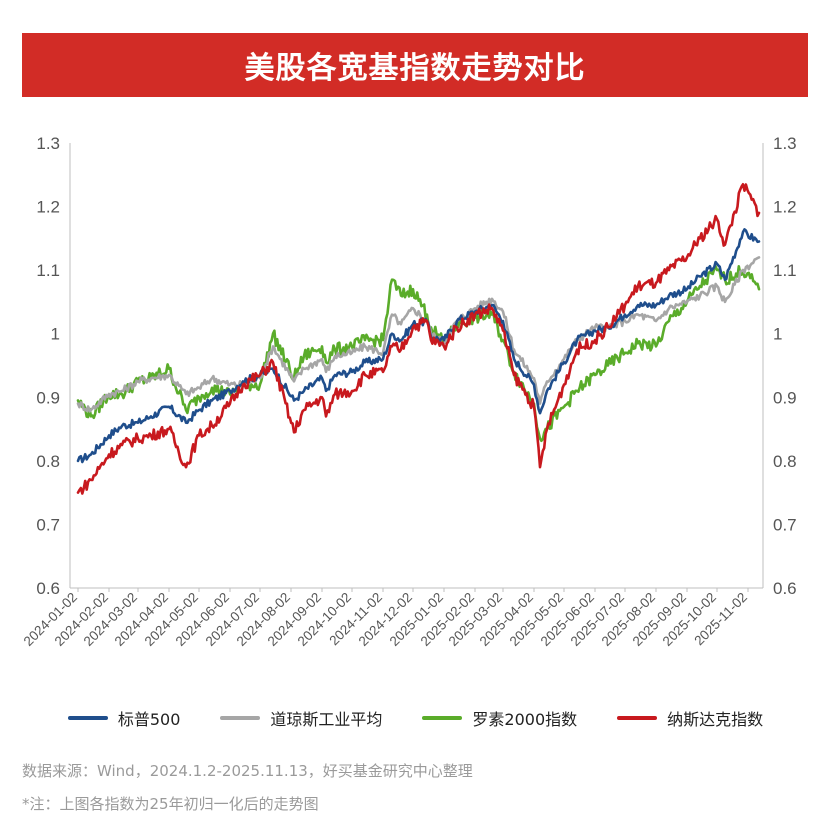  What do you see at coordinates (247, 771) in the screenshot?
I see `data-source-note: 数据来源：Wind，2024.1.2-2025.11.13，好买基金研究中心整理` at bounding box center [247, 771].